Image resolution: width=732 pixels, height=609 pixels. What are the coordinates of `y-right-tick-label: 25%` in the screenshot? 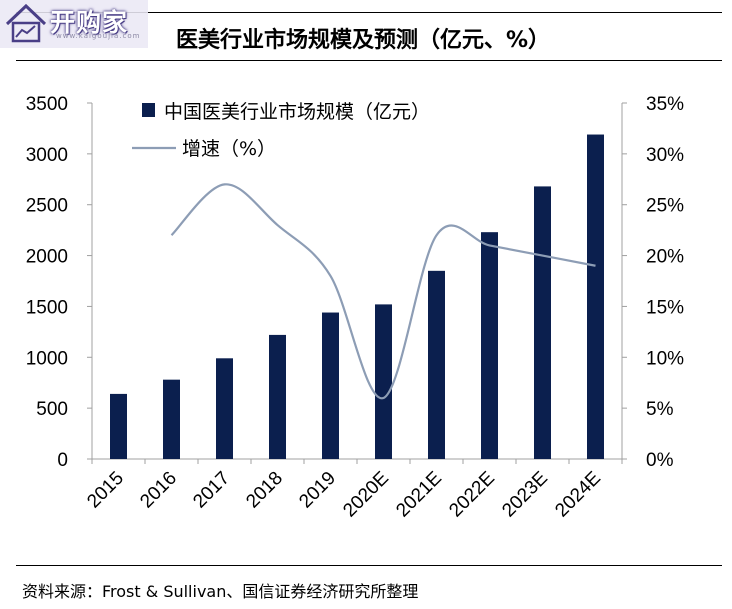 It's located at (665, 206).